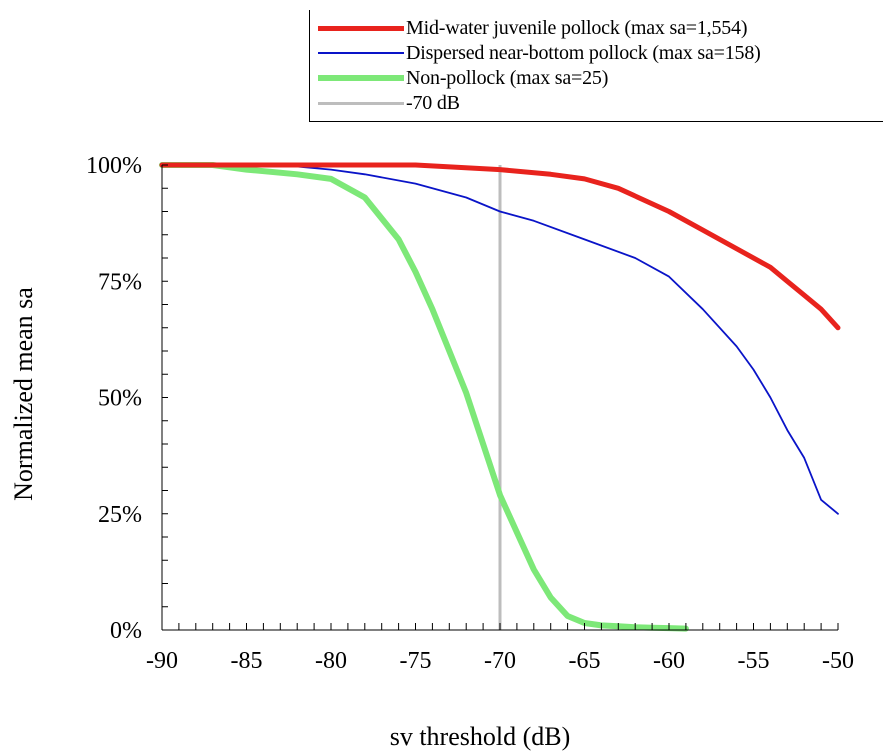  What do you see at coordinates (331, 661) in the screenshot?
I see `x-tick-label: -80` at bounding box center [331, 661].